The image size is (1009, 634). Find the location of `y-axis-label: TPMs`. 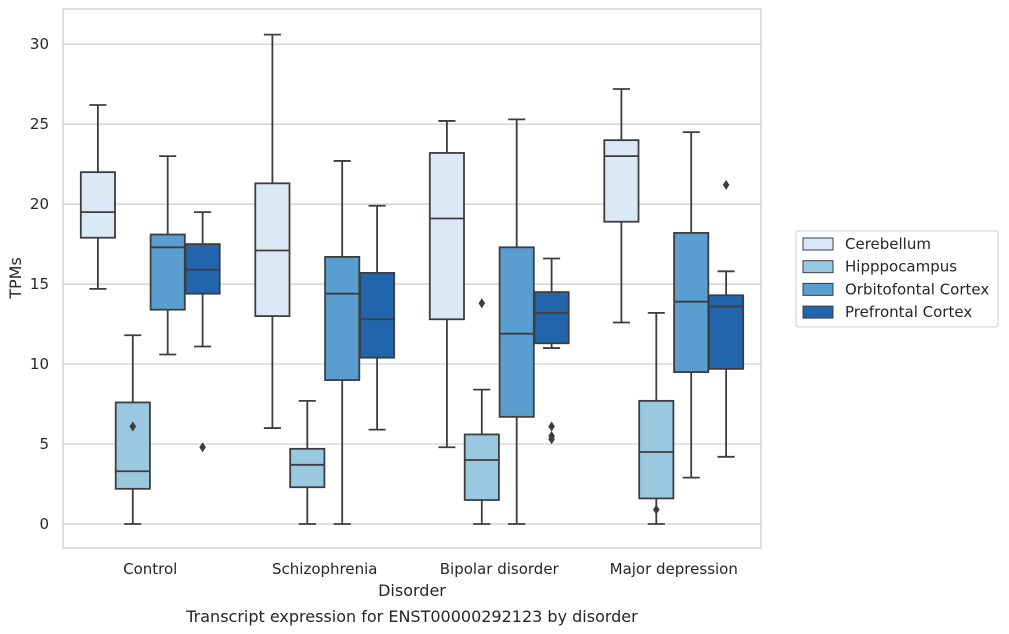

y-axis-label: TPMs is located at coordinates (15, 278).